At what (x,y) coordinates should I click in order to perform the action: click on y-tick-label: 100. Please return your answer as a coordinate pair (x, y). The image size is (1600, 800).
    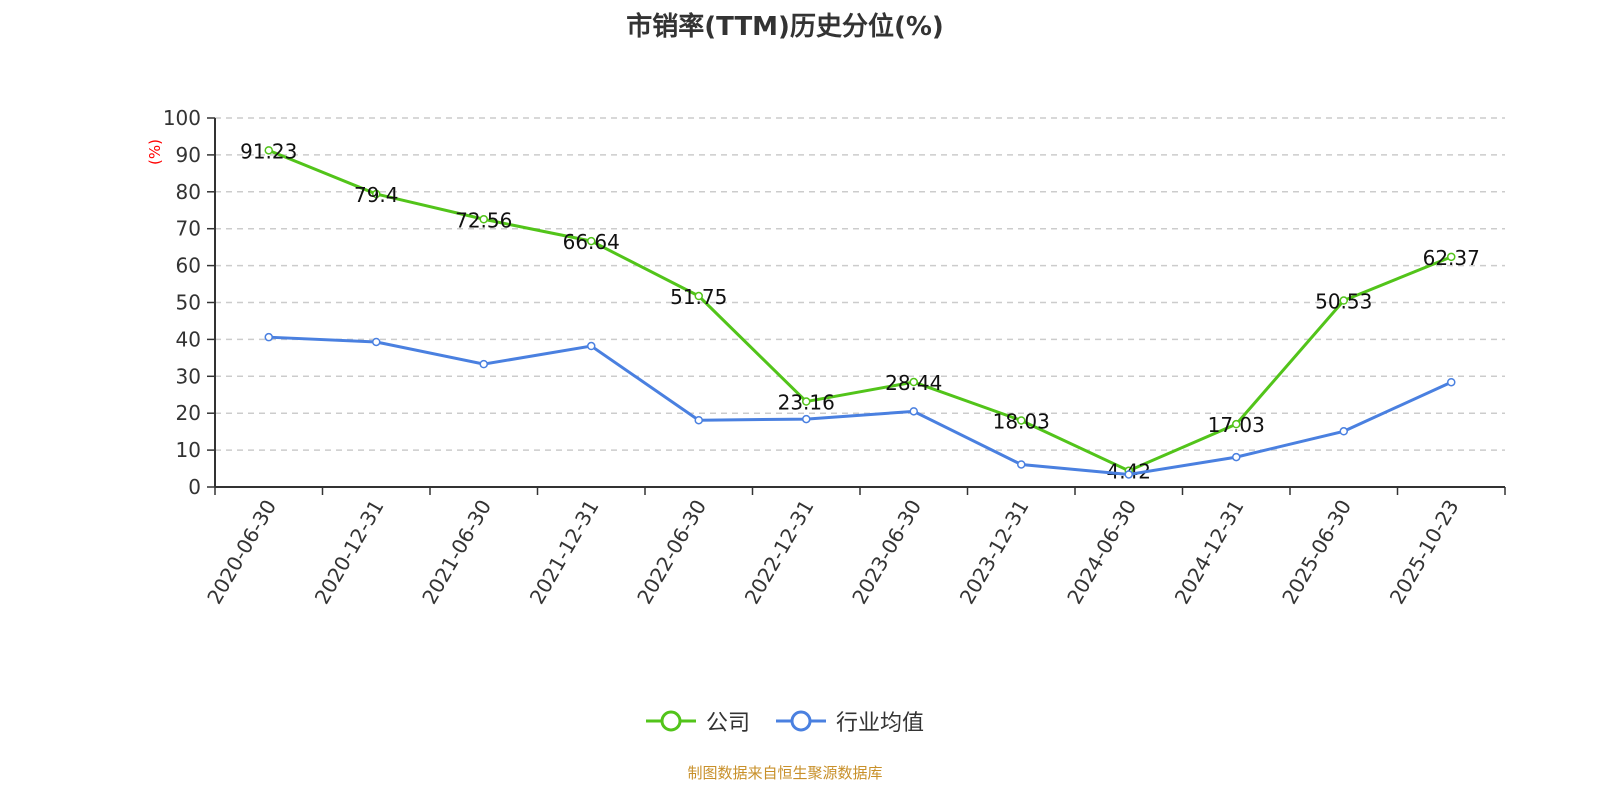
    Looking at the image, I should click on (182, 118).